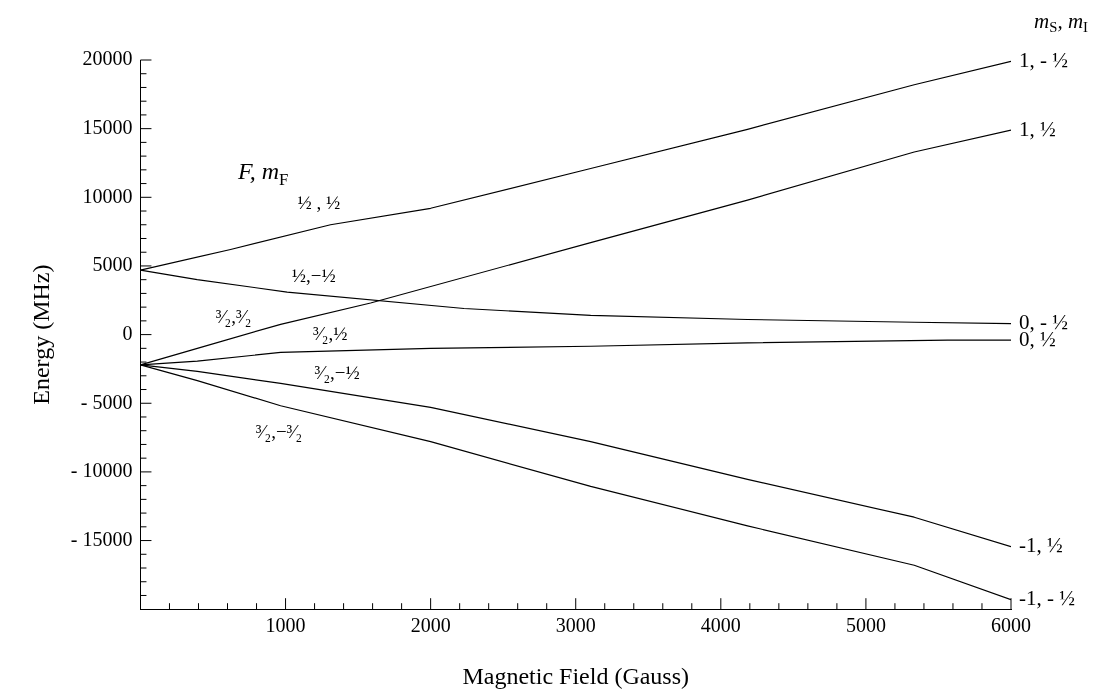  What do you see at coordinates (1041, 545) in the screenshot?
I see `series-label: -1, ½` at bounding box center [1041, 545].